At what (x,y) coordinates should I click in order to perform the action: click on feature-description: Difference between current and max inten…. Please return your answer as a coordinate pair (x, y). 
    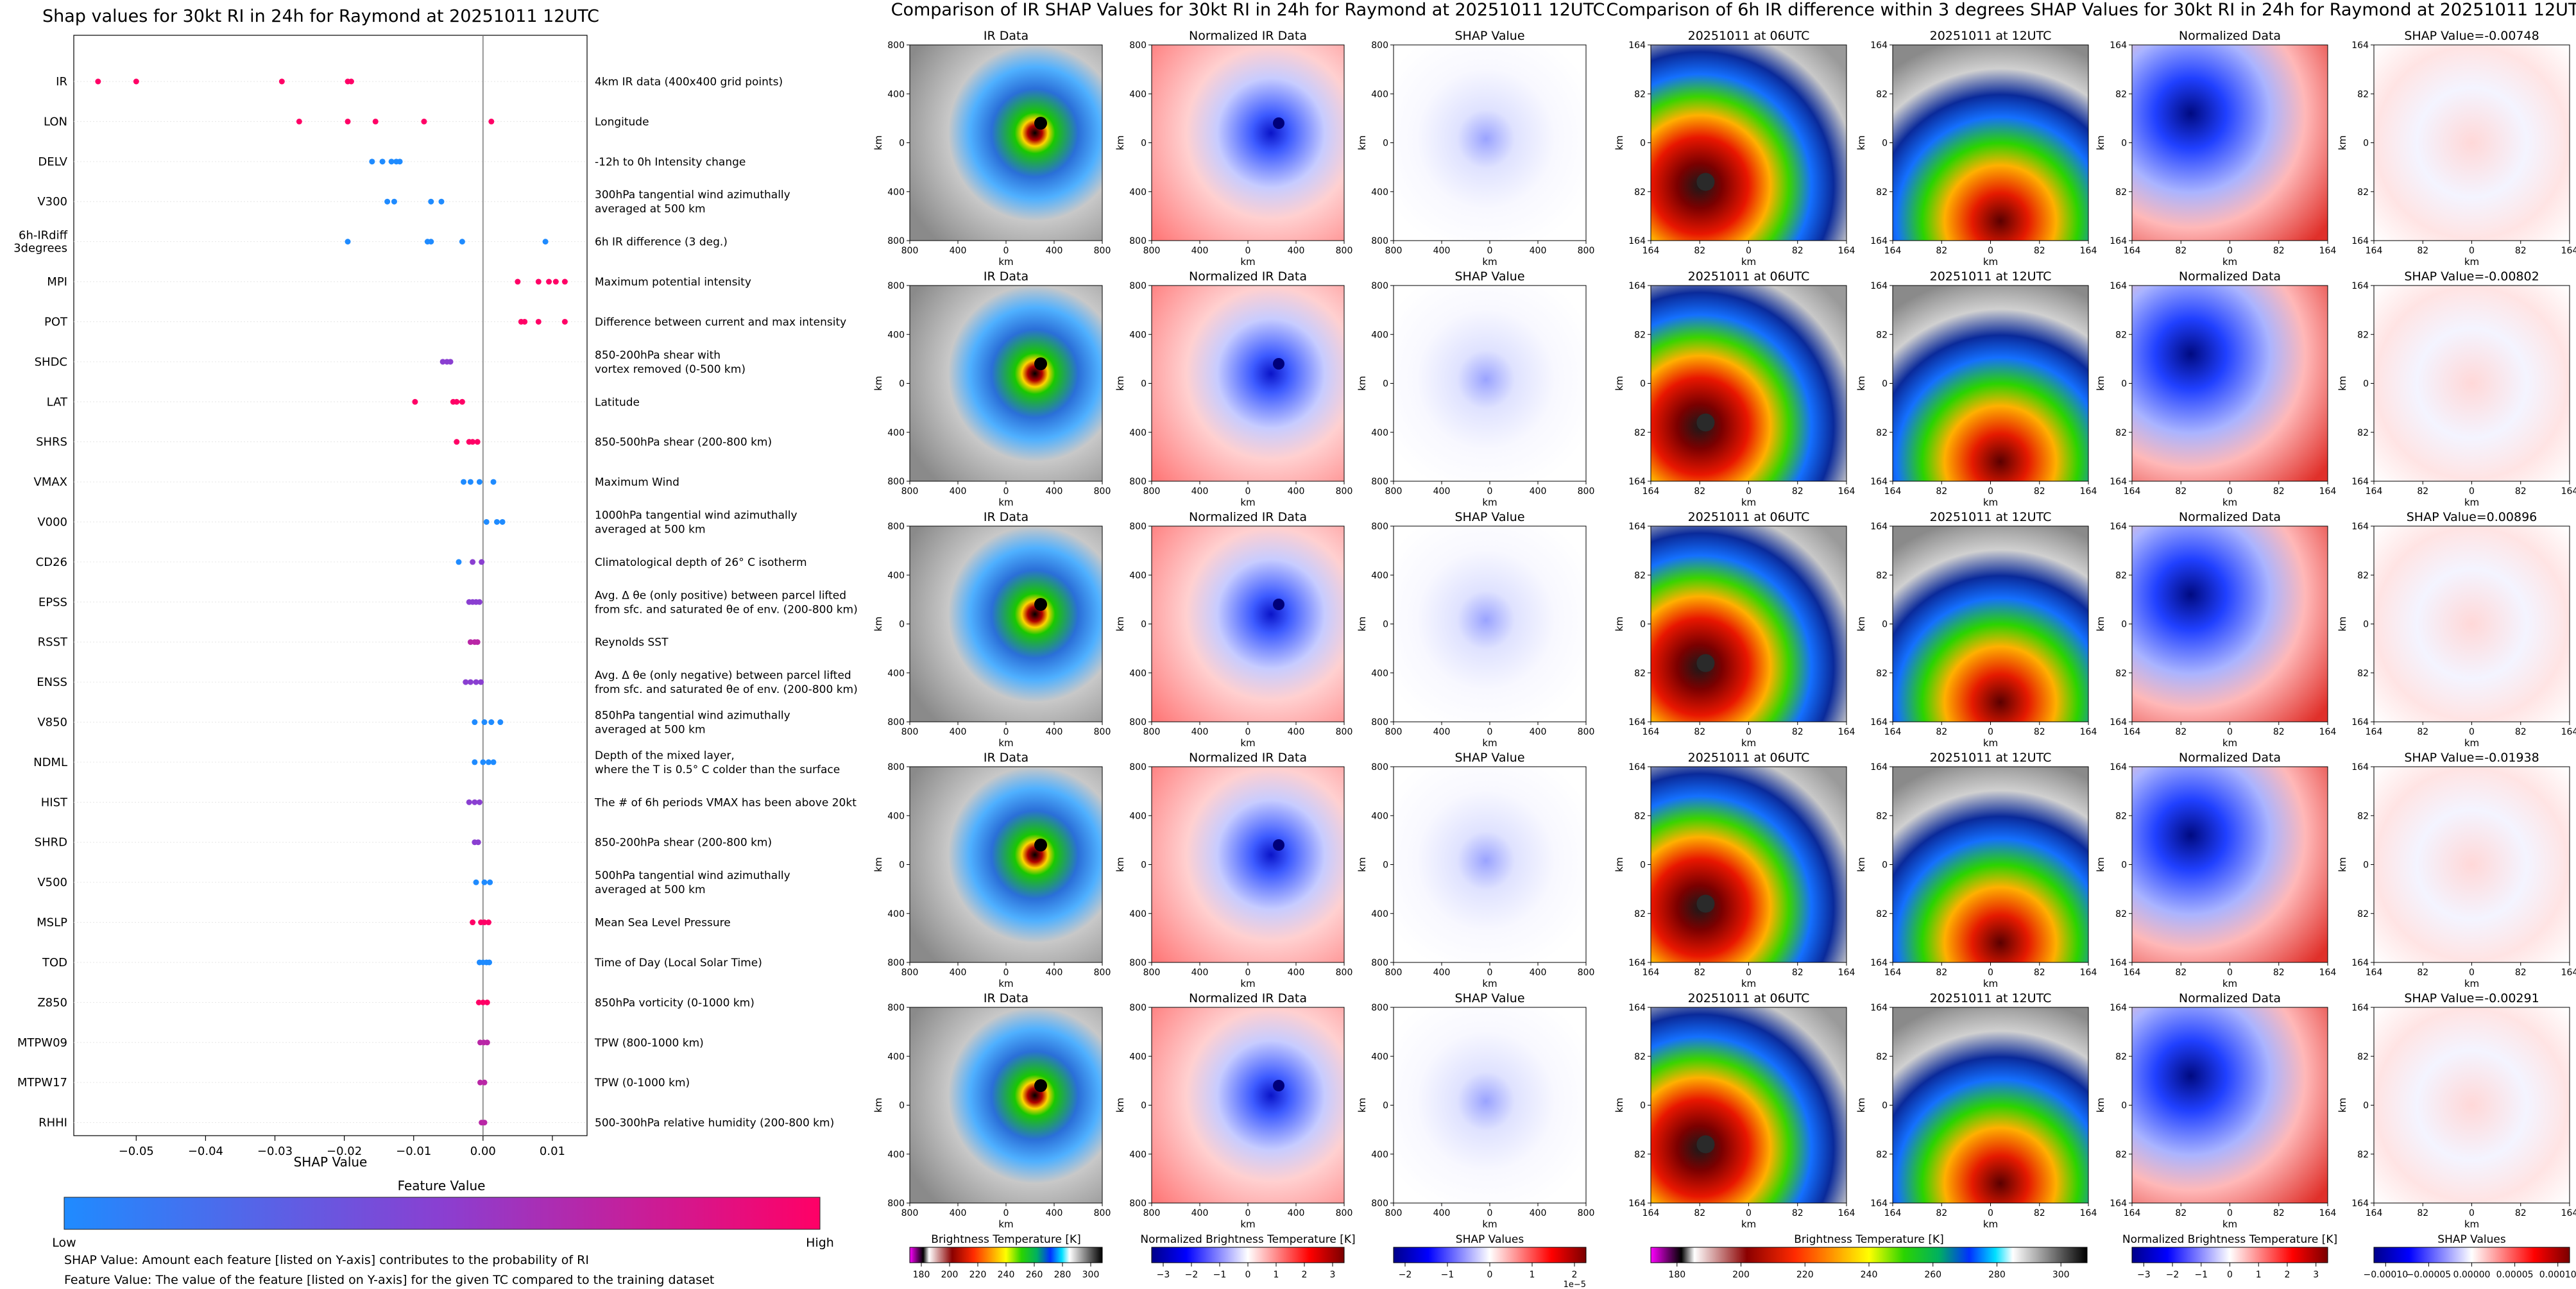
    Looking at the image, I should click on (720, 322).